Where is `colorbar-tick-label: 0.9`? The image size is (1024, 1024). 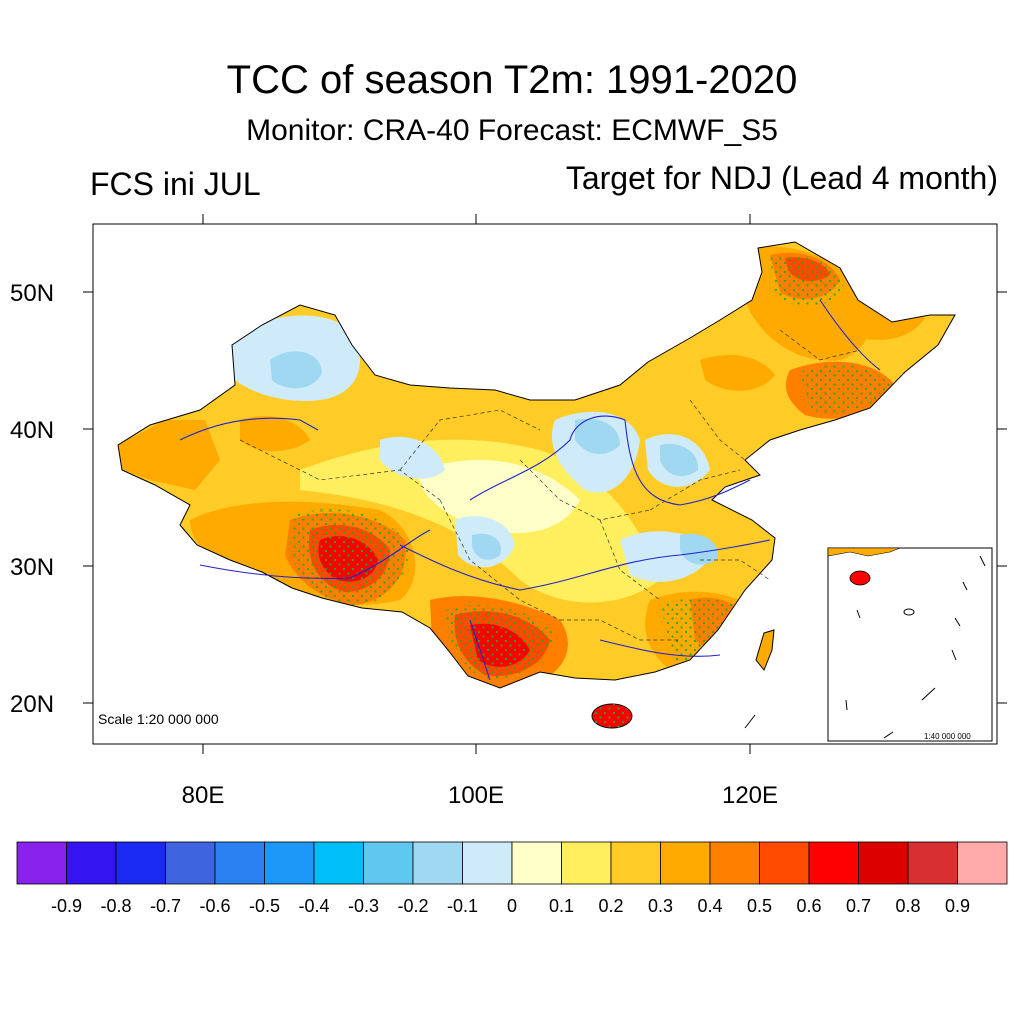 colorbar-tick-label: 0.9 is located at coordinates (957, 906).